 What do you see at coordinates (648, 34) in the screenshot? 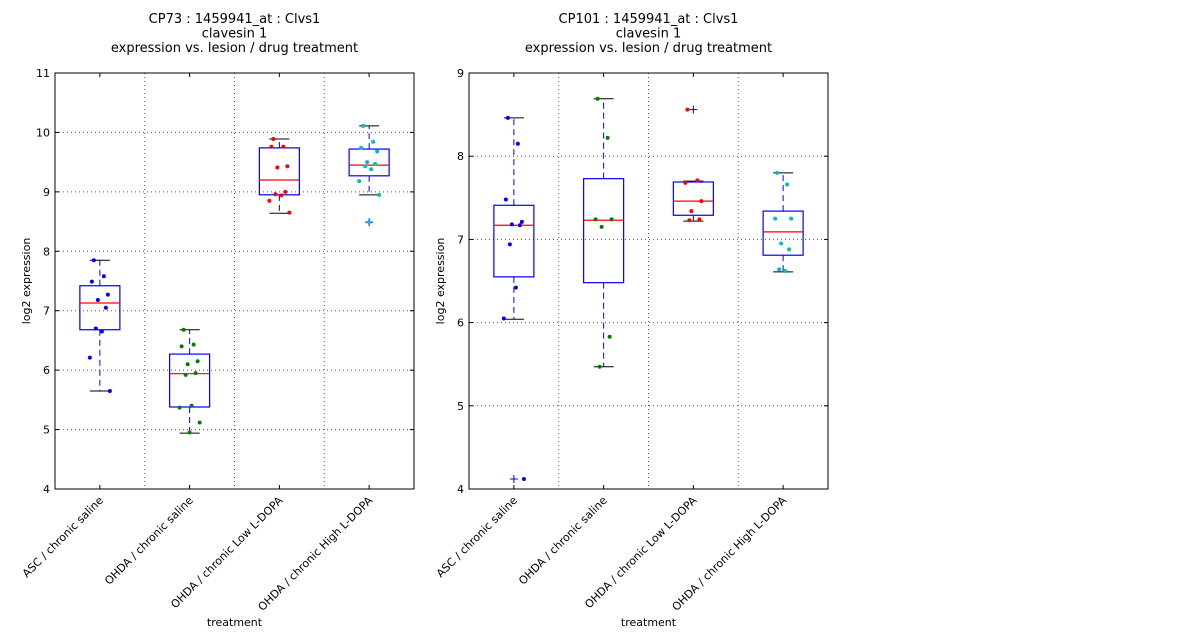
I see `chart-title-line: clavesin 1` at bounding box center [648, 34].